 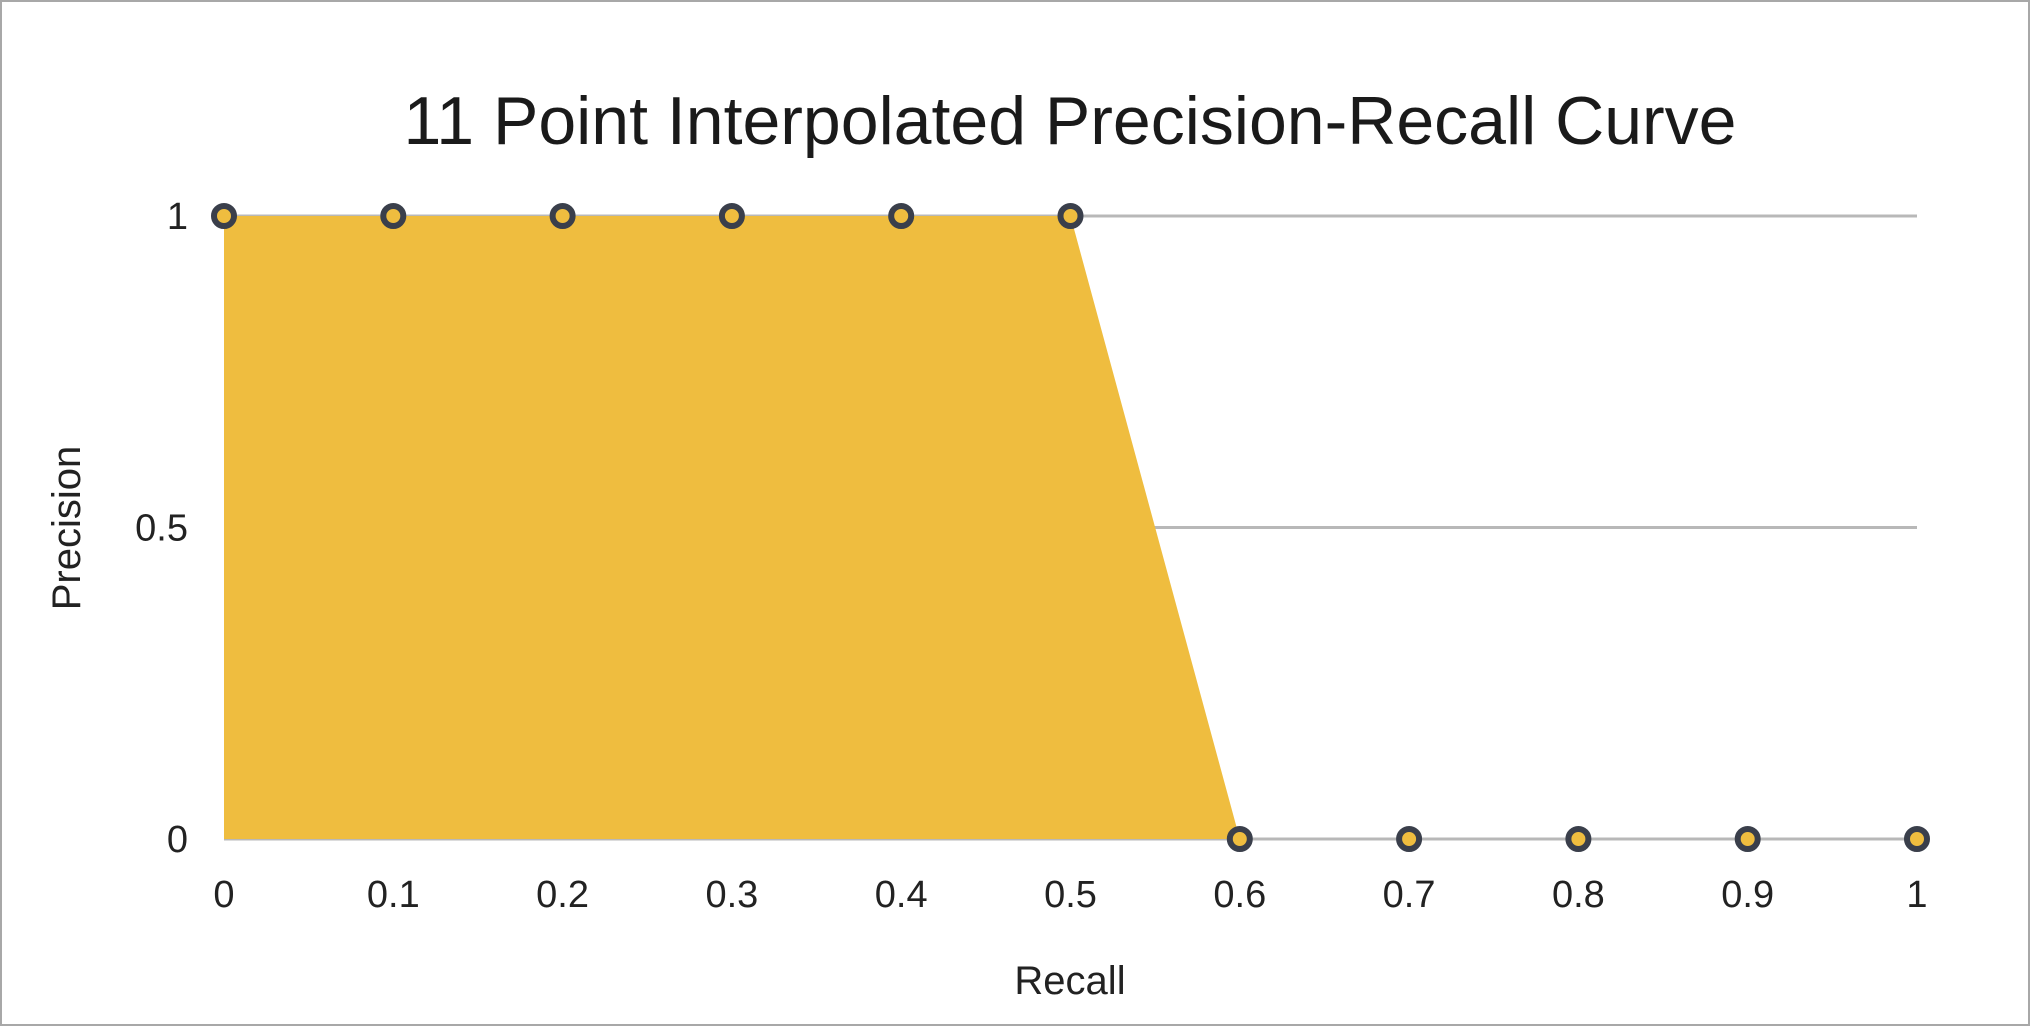 I want to click on x-tick-labels: 0 0.1 0.2 0.3 0.4 0.5 0.6 0.7 0.8 0.9 1, so click(x=1070, y=895).